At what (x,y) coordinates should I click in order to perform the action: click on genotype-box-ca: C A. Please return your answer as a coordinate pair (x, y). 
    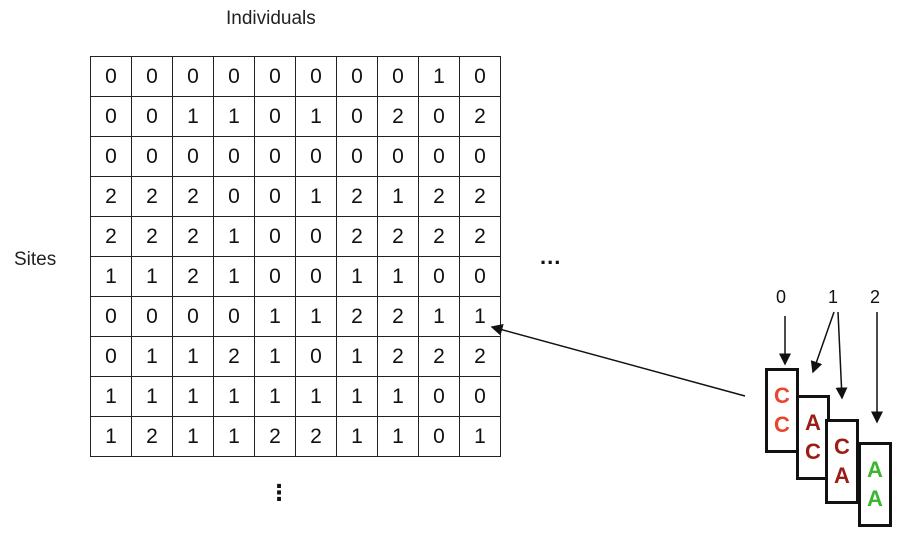
    Looking at the image, I should click on (842, 461).